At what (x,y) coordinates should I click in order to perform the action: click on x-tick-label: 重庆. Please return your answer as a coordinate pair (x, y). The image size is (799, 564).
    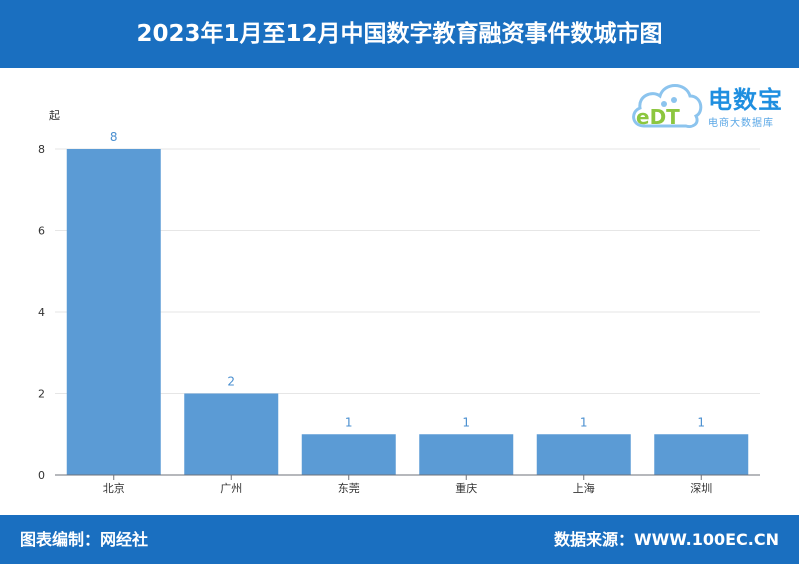
    Looking at the image, I should click on (466, 488).